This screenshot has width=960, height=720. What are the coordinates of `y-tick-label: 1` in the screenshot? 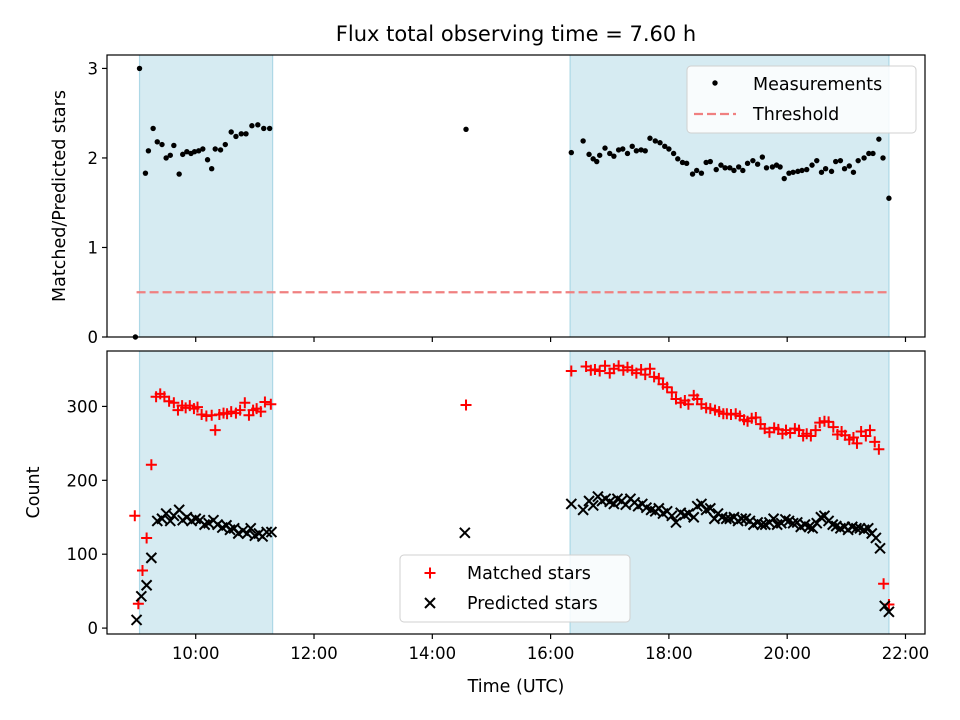 It's located at (93, 247).